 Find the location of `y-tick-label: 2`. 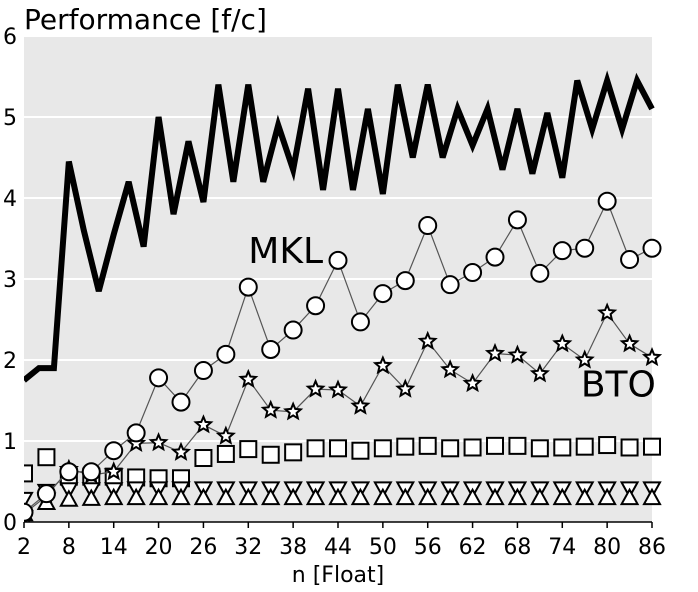

y-tick-label: 2 is located at coordinates (10, 361).